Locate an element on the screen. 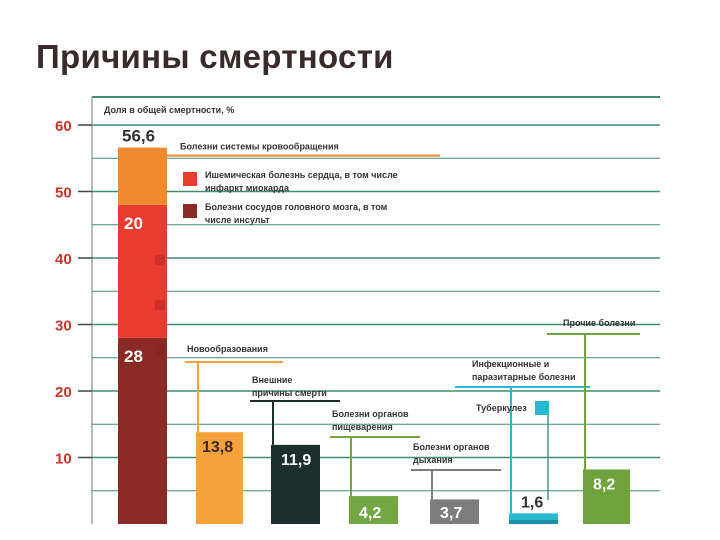  cvd-category-label: Болезни системы кровообращения is located at coordinates (259, 147).